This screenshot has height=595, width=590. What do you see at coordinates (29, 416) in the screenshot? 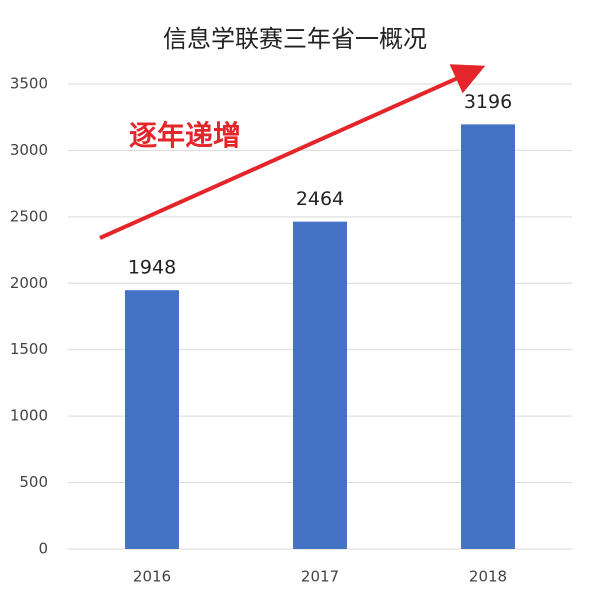
I see `y-tick-label: 1000` at bounding box center [29, 416].